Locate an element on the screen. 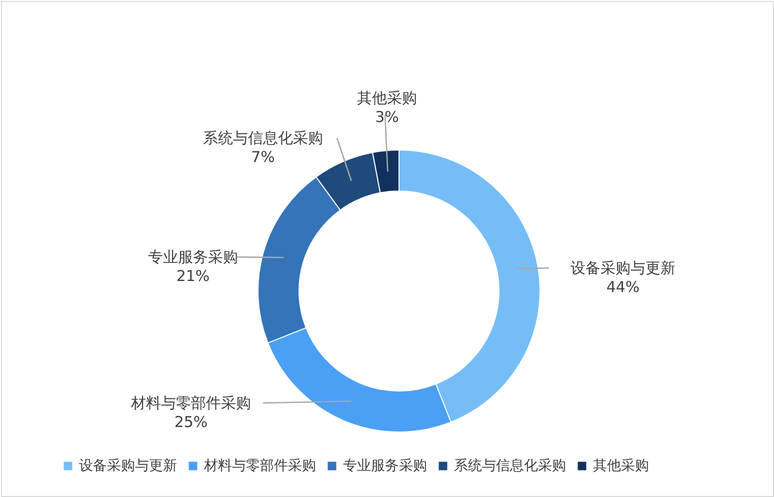 This screenshot has height=497, width=774. data-label: 7% is located at coordinates (263, 157).